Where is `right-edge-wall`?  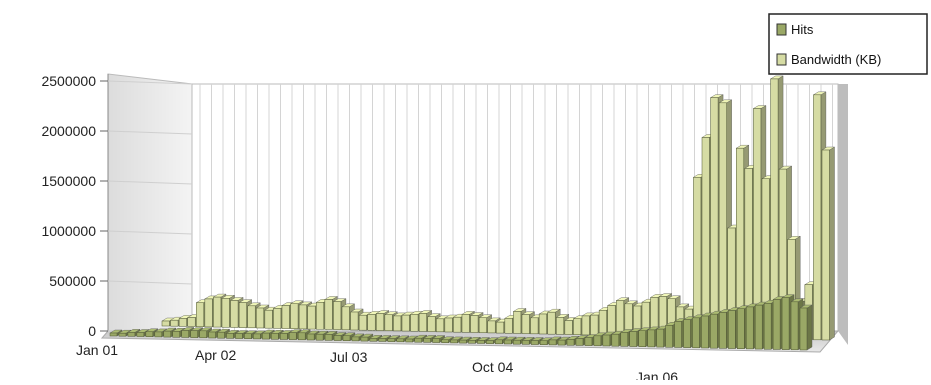 right-edge-wall is located at coordinates (843, 214).